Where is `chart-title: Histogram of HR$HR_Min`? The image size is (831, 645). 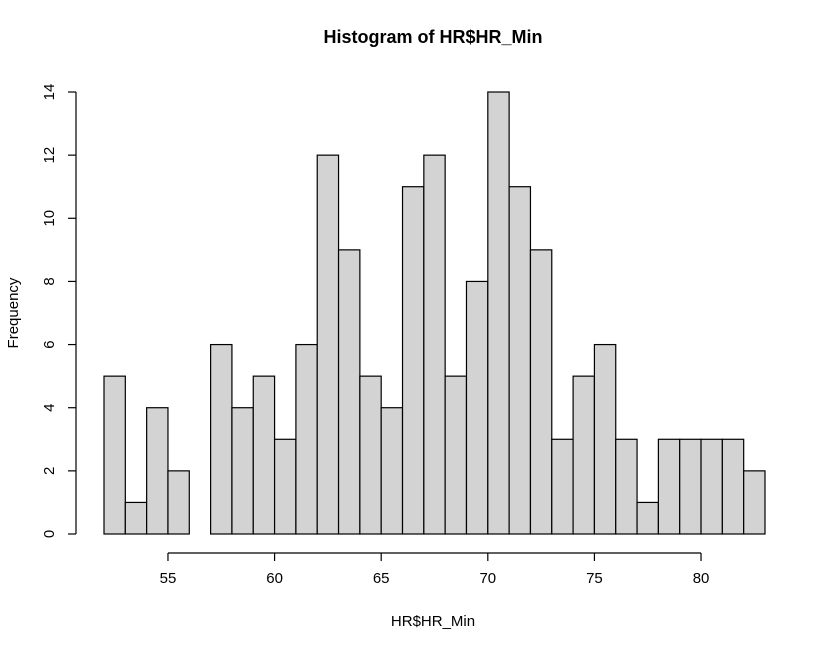 chart-title: Histogram of HR$HR_Min is located at coordinates (432, 37).